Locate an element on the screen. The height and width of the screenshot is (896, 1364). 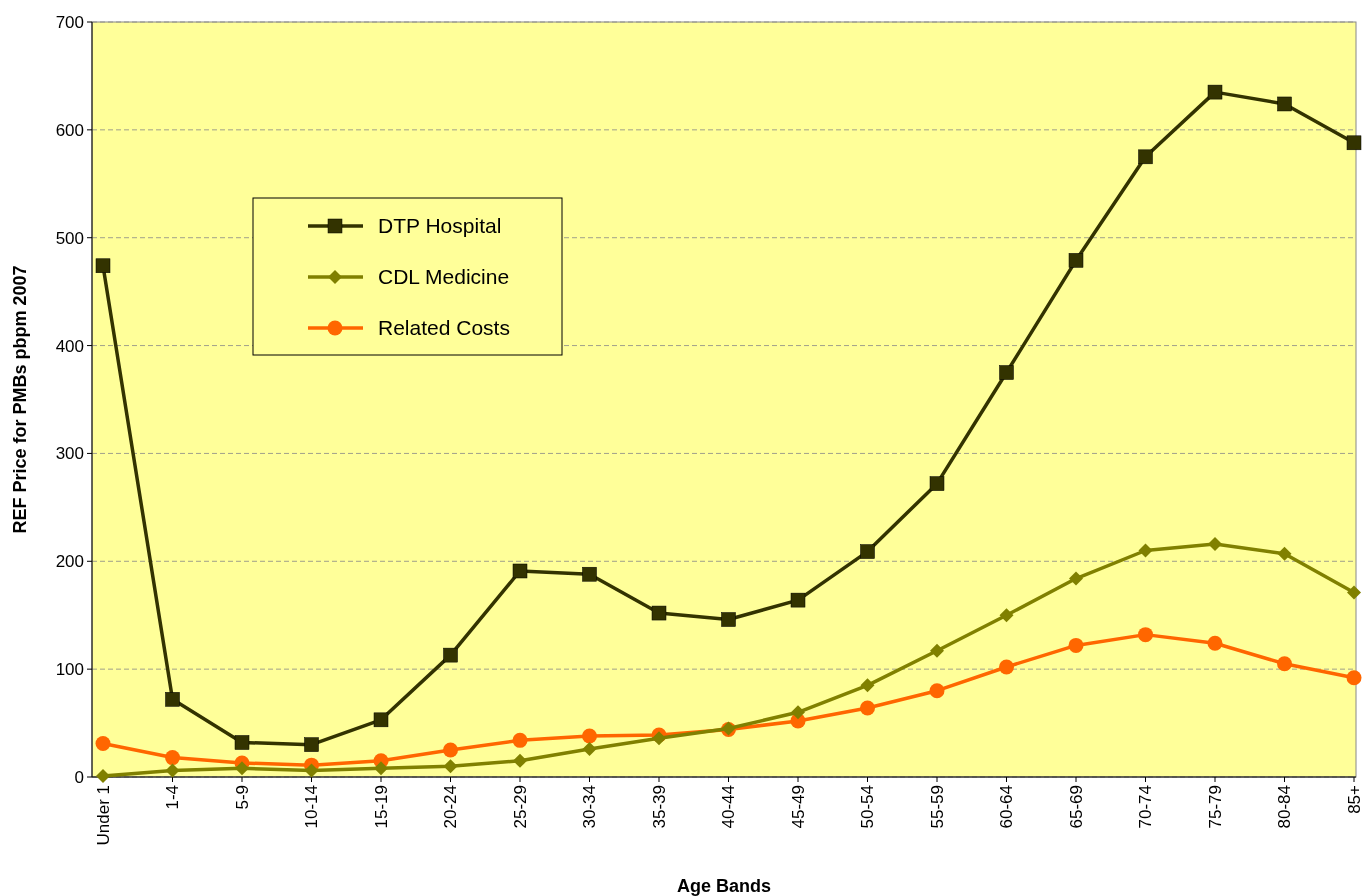
x-tick-label: 50-54 is located at coordinates (868, 807).